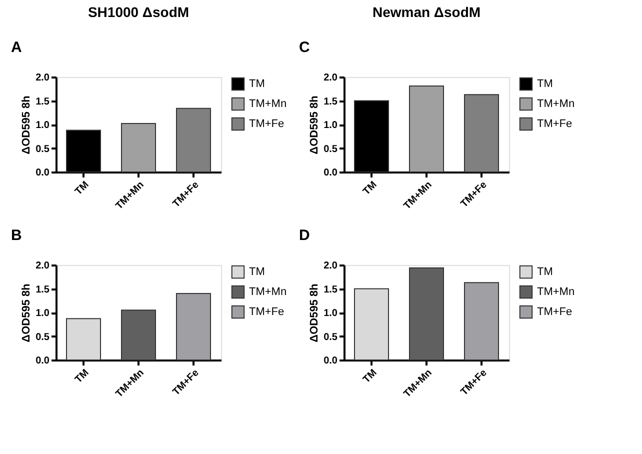  Describe the element at coordinates (16, 235) in the screenshot. I see `text: B` at that location.